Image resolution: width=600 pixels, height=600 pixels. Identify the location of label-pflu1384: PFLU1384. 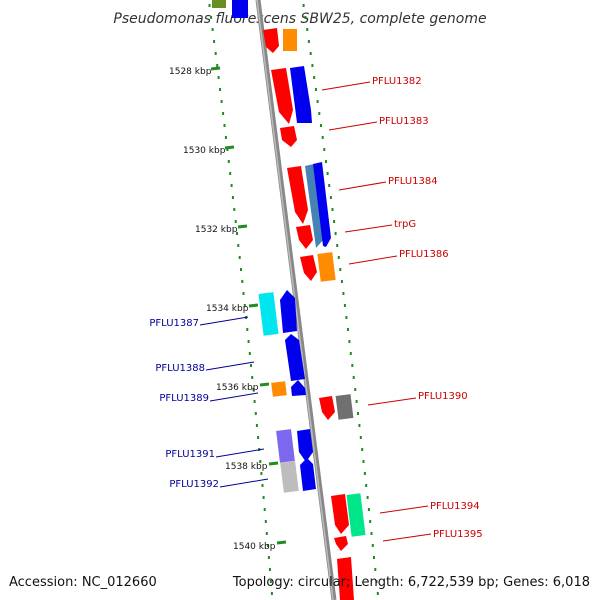
(413, 181).